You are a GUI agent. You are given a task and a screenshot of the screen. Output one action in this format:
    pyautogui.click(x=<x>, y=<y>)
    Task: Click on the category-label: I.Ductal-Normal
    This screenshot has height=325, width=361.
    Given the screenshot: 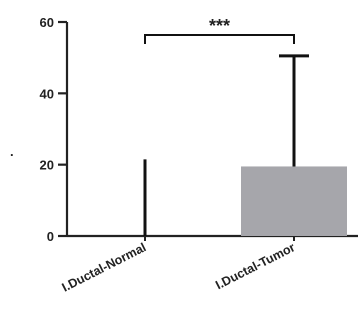 What is the action you would take?
    pyautogui.click(x=104, y=267)
    